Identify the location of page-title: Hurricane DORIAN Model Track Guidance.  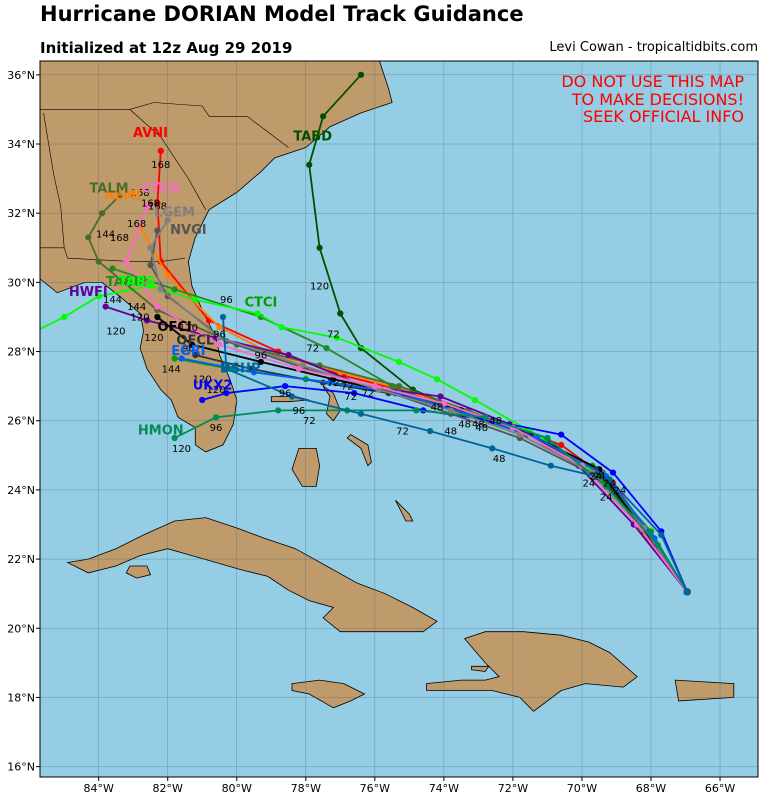
(282, 14).